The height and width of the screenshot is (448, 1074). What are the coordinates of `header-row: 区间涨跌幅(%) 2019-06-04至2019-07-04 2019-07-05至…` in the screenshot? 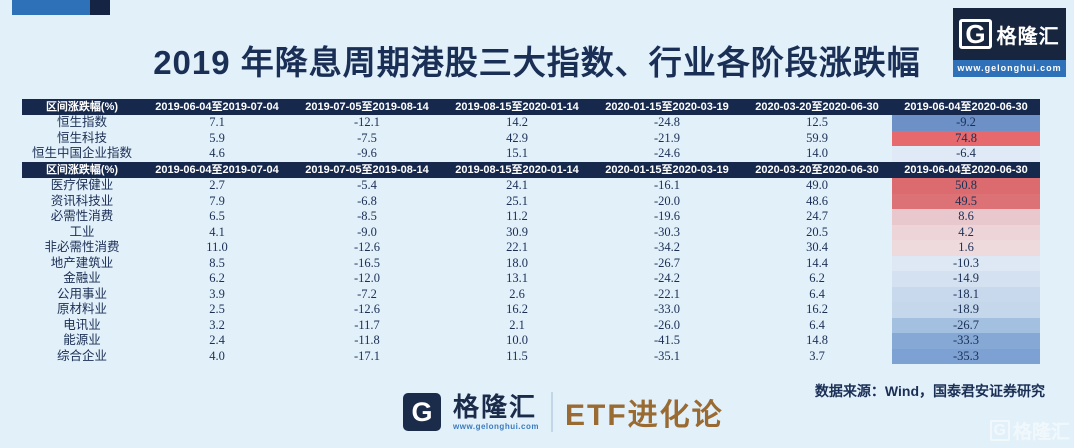 It's located at (531, 170).